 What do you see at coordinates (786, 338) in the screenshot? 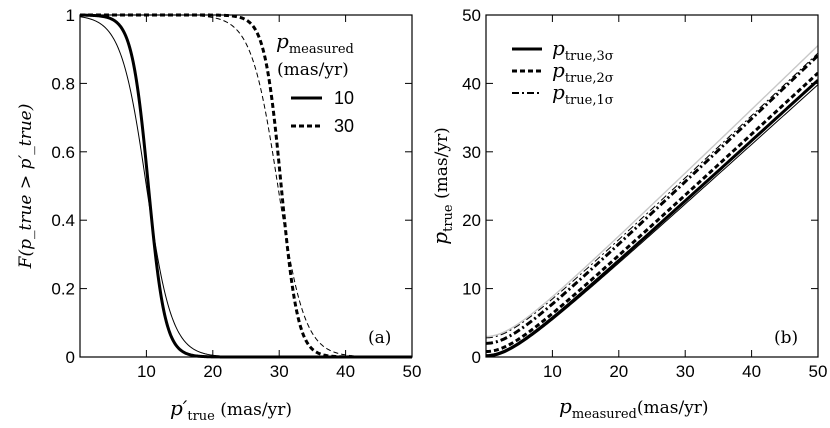
I see `panel-b-label: (b)` at bounding box center [786, 338].